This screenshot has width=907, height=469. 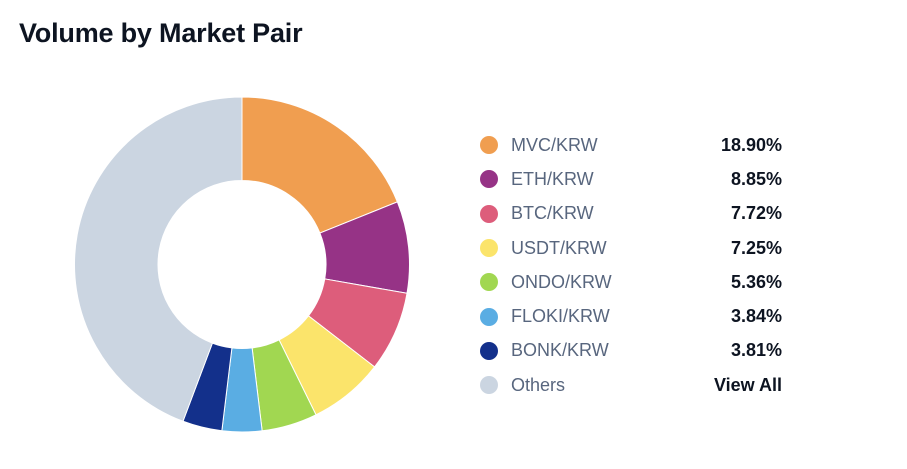 What do you see at coordinates (489, 350) in the screenshot?
I see `bonk-krw-color-dot-icon` at bounding box center [489, 350].